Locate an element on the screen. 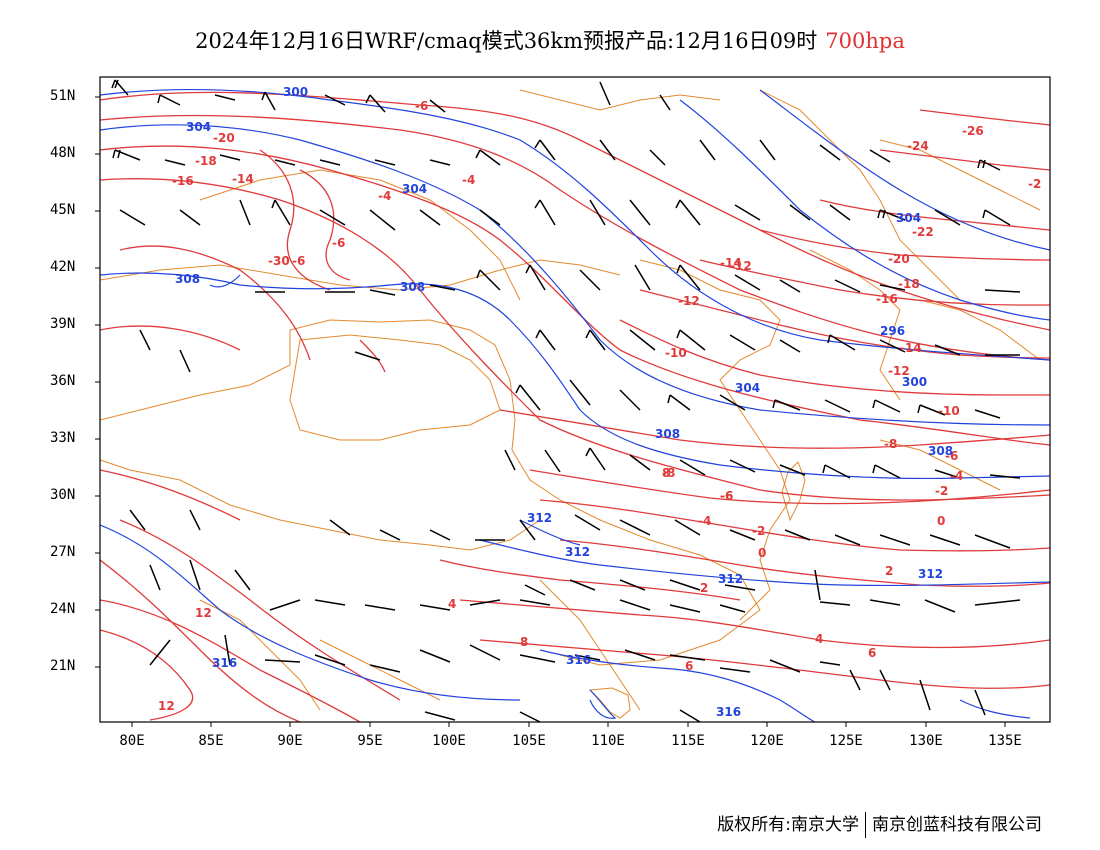 Image resolution: width=1100 pixels, height=850 pixels. lon-label: 125E is located at coordinates (846, 741).